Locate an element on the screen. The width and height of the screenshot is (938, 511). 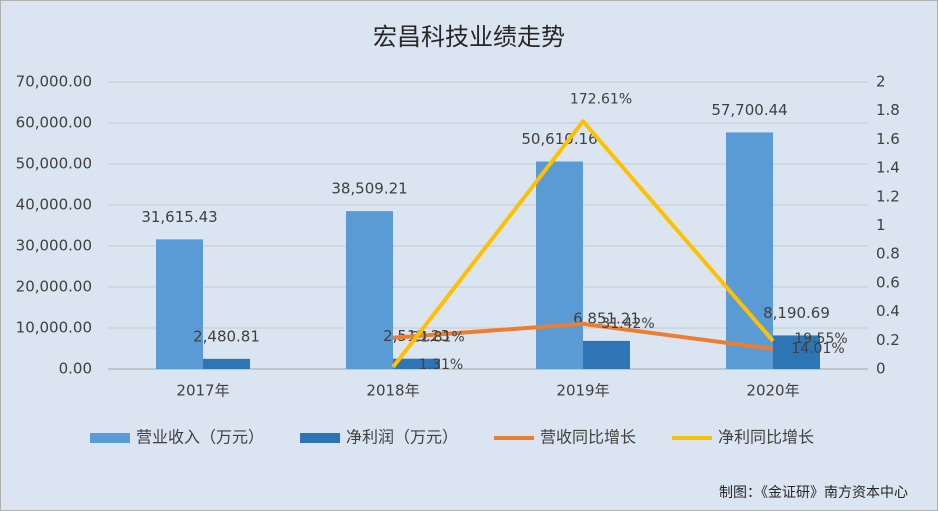
y2-tick-label: 0.2 is located at coordinates (888, 340).